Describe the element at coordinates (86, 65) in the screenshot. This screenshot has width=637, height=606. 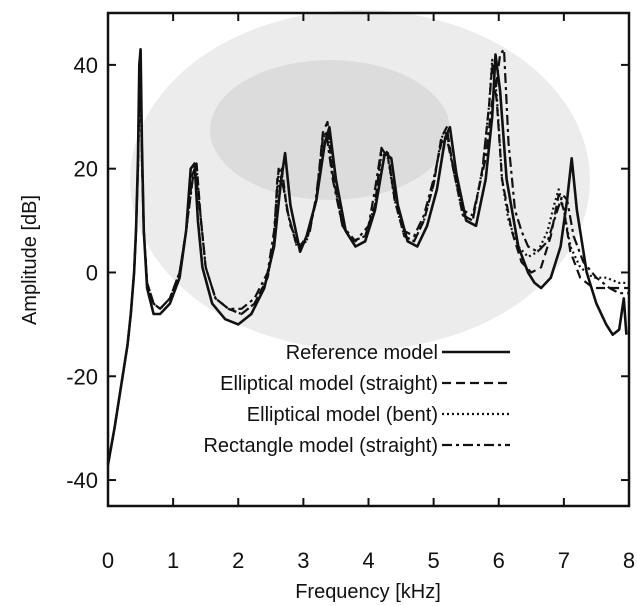
I see `y-tick-label: 40` at that location.